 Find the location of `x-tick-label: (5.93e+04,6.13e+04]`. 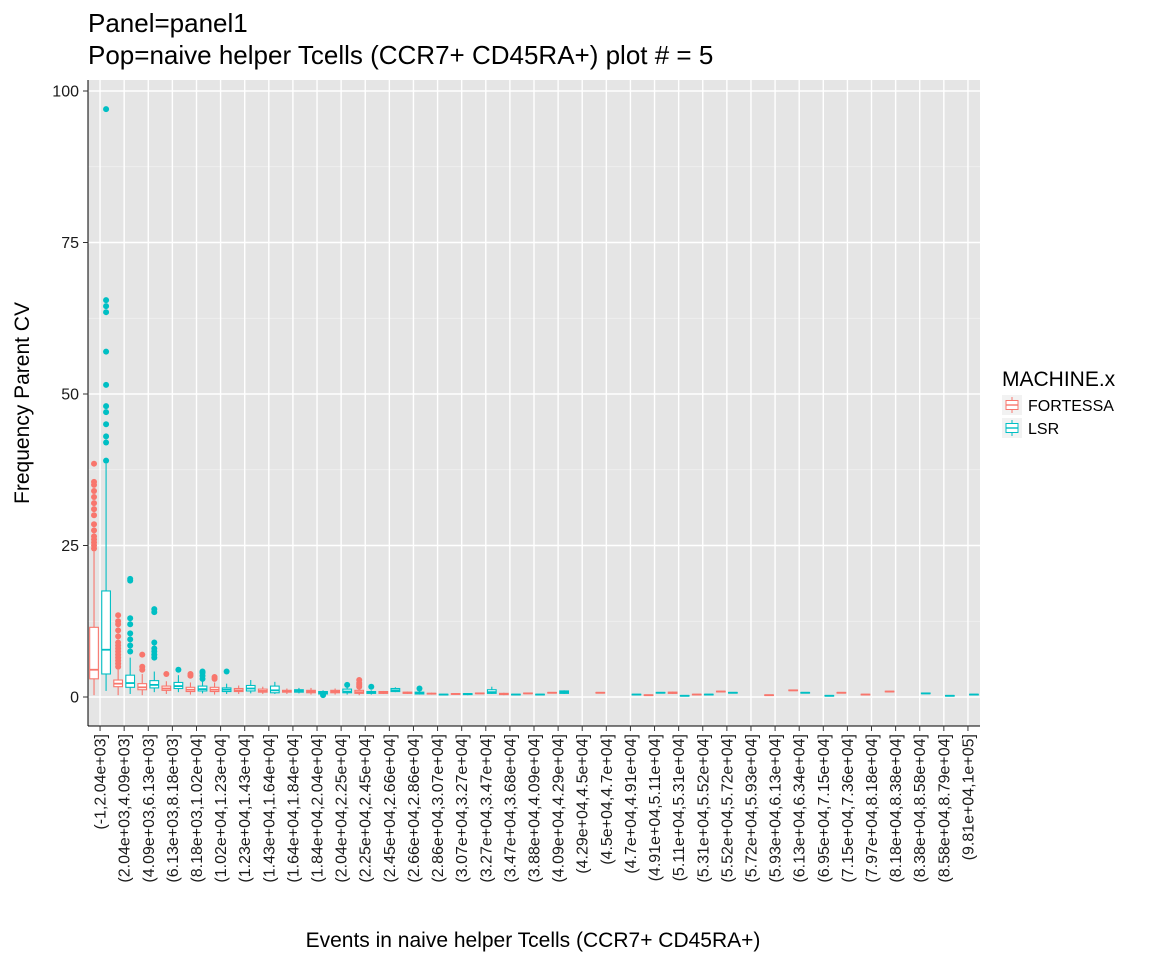

x-tick-label: (5.93e+04,6.13e+04] is located at coordinates (776, 808).